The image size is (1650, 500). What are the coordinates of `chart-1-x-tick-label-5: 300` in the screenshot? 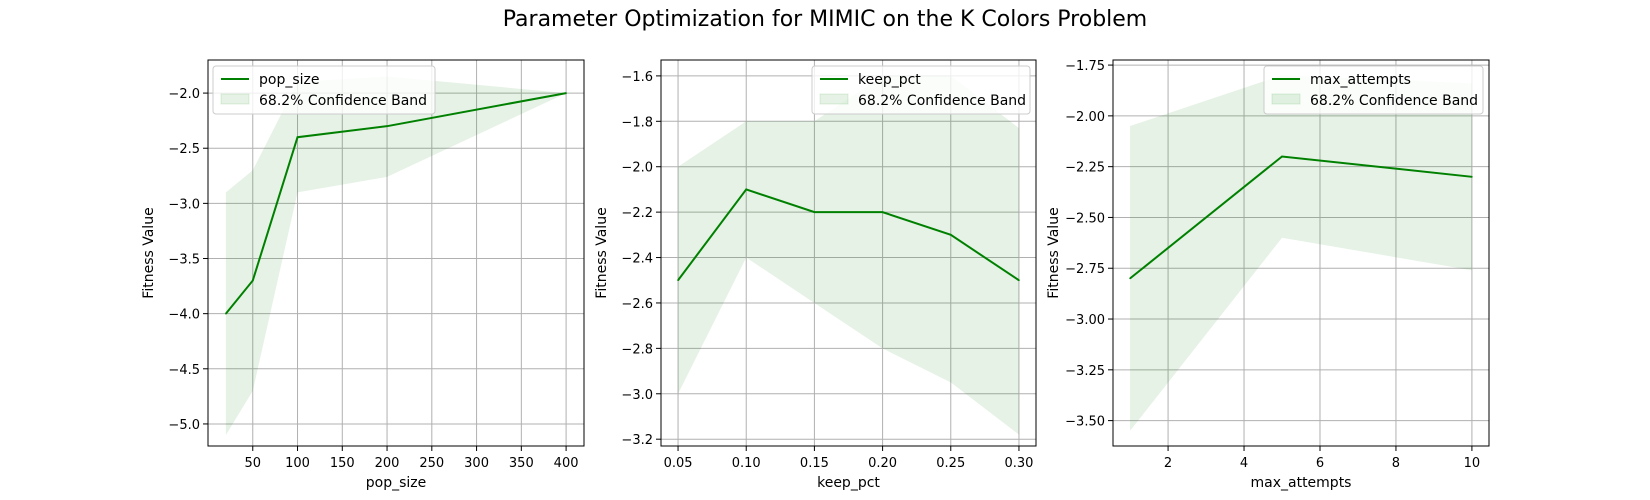 It's located at (476, 463).